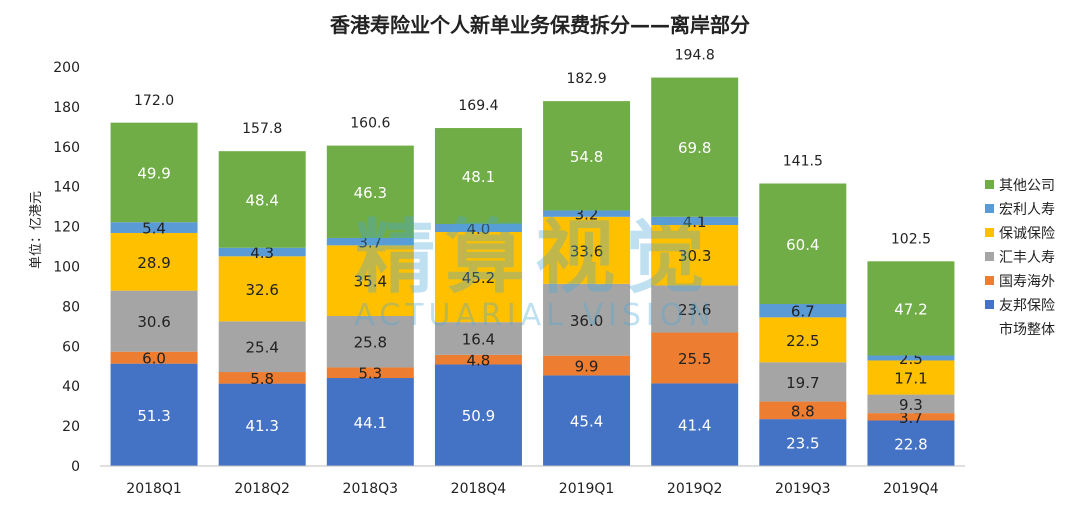  What do you see at coordinates (1027, 234) in the screenshot?
I see `legend-item: 保诚保险` at bounding box center [1027, 234].